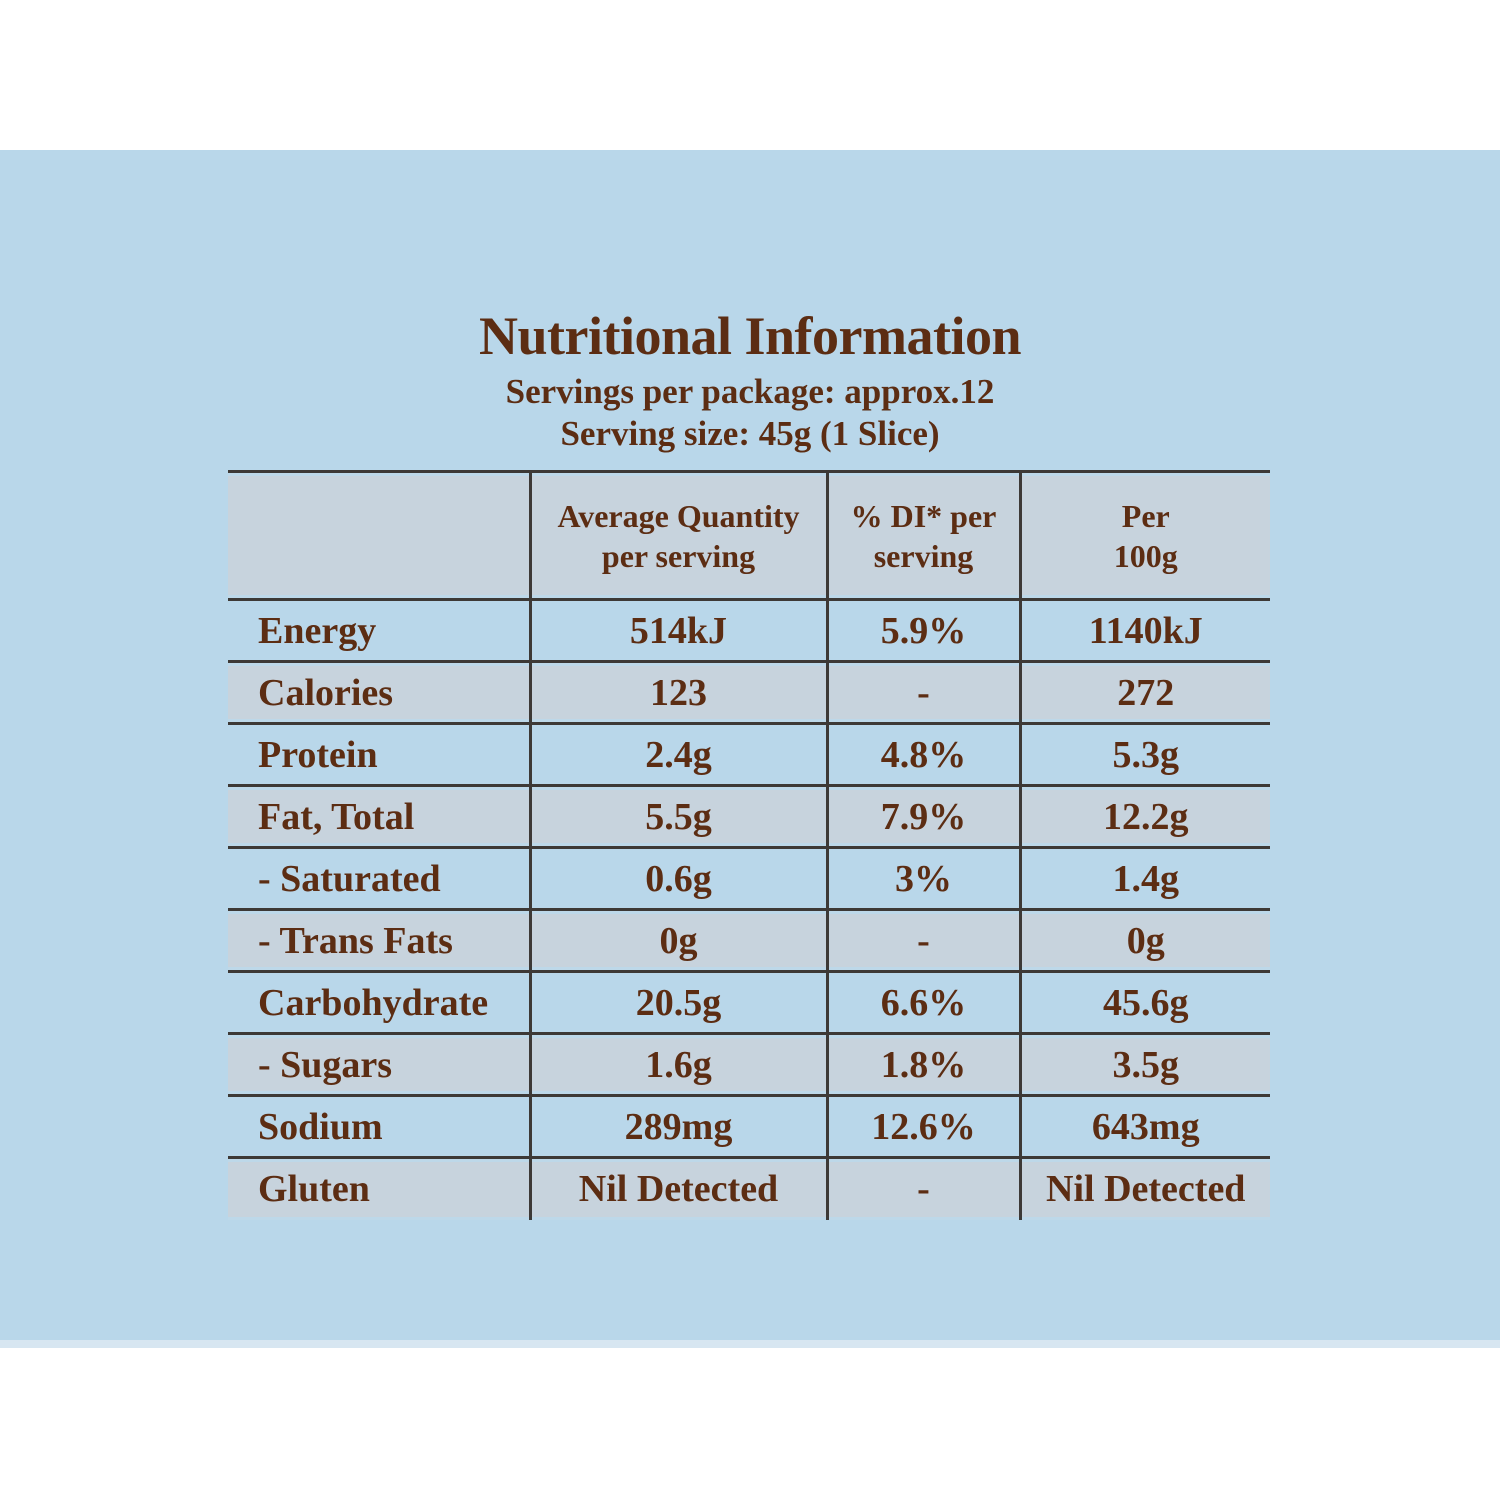 The height and width of the screenshot is (1500, 1500). Describe the element at coordinates (318, 754) in the screenshot. I see `nutrient-label: Protein` at that location.